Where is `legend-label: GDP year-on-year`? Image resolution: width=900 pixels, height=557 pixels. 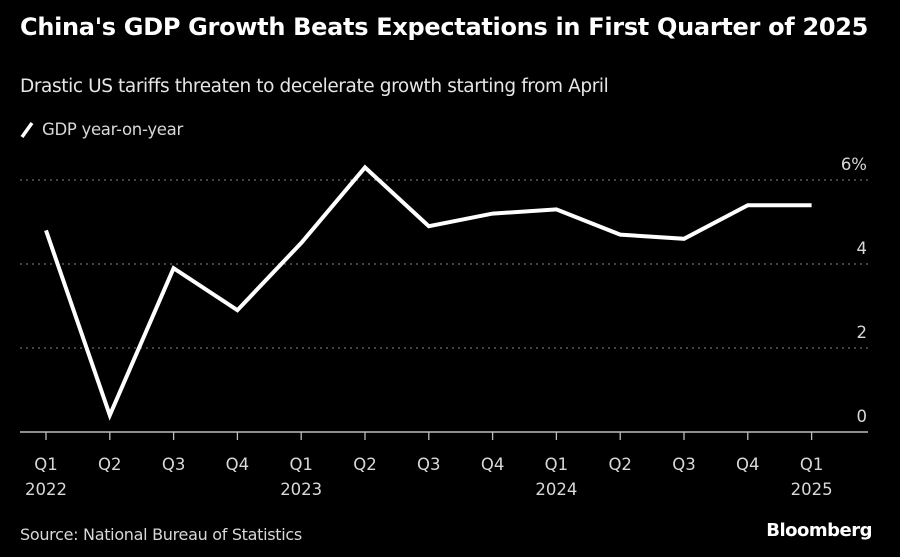
legend-label: GDP year-on-year is located at coordinates (112, 129).